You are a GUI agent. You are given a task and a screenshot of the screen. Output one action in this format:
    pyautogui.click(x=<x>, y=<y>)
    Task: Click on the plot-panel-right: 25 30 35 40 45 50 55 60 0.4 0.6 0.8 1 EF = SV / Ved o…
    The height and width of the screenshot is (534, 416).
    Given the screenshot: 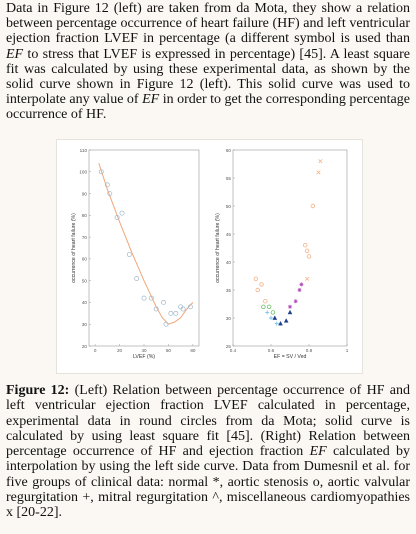 What is the action you would take?
    pyautogui.click(x=282, y=254)
    